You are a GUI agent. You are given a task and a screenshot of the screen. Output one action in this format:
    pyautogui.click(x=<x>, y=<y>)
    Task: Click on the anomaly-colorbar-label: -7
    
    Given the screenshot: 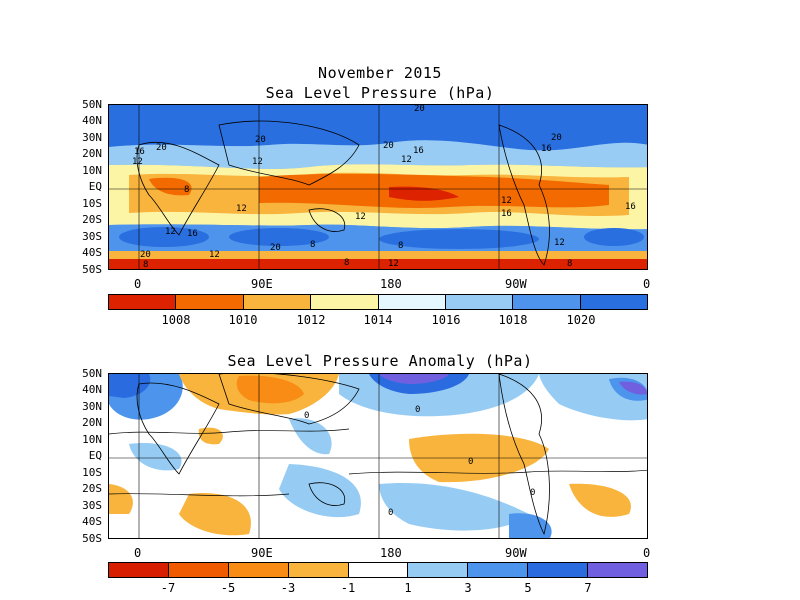 What is the action you would take?
    pyautogui.click(x=168, y=588)
    